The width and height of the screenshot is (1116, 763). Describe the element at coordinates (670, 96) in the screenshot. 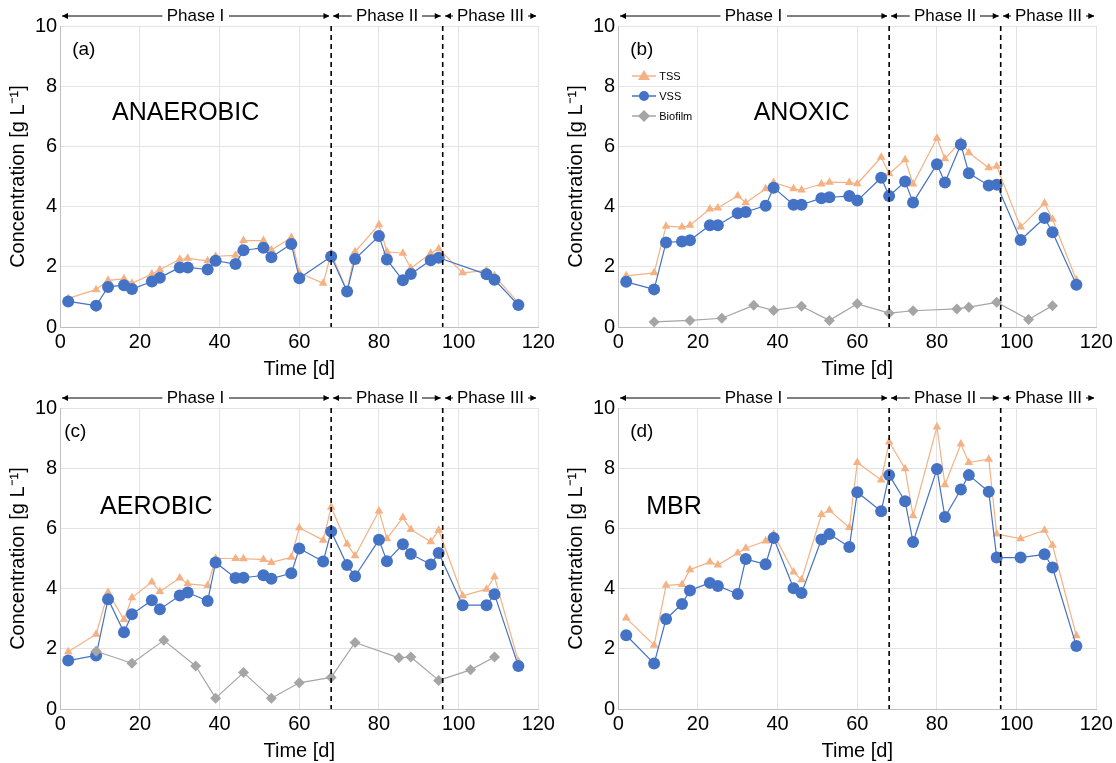

I see `legend-label: VSS` at that location.